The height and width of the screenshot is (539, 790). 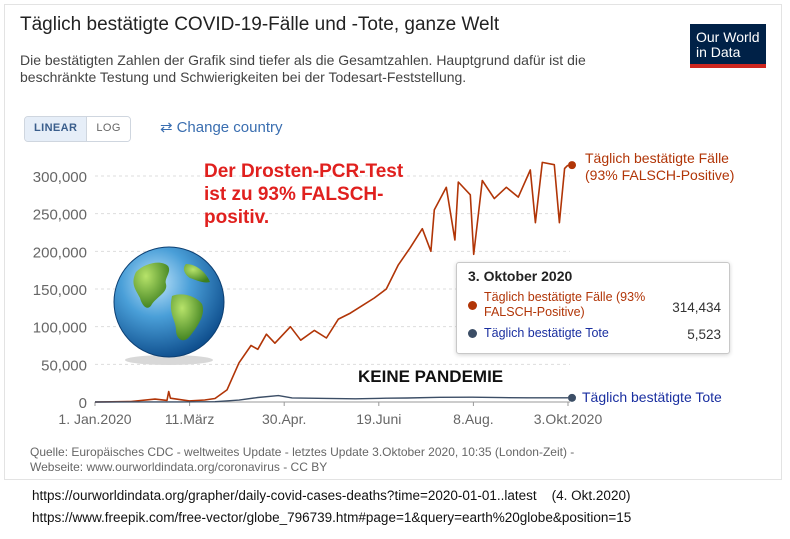 I want to click on y-tick-label: 250,000, so click(x=60, y=215).